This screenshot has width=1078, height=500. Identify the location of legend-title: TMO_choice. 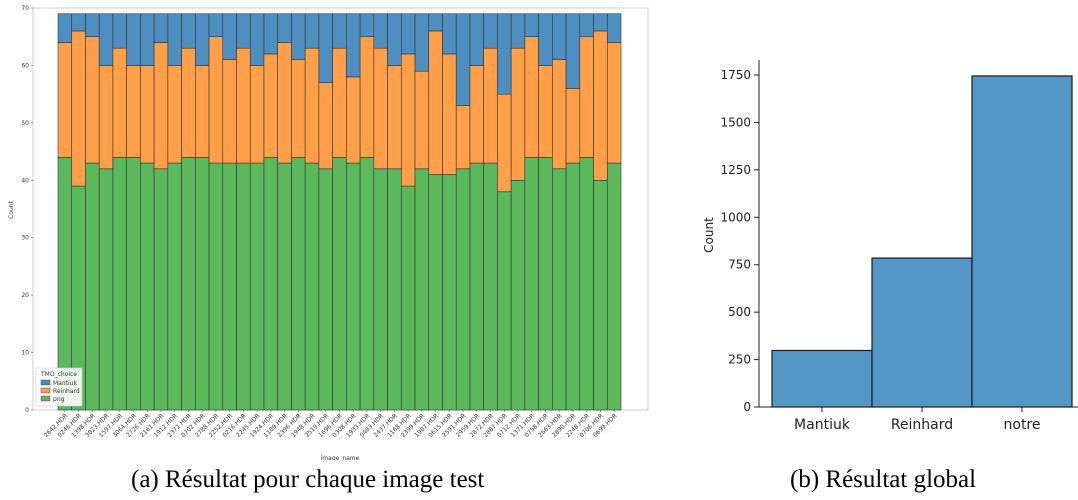
(58, 374).